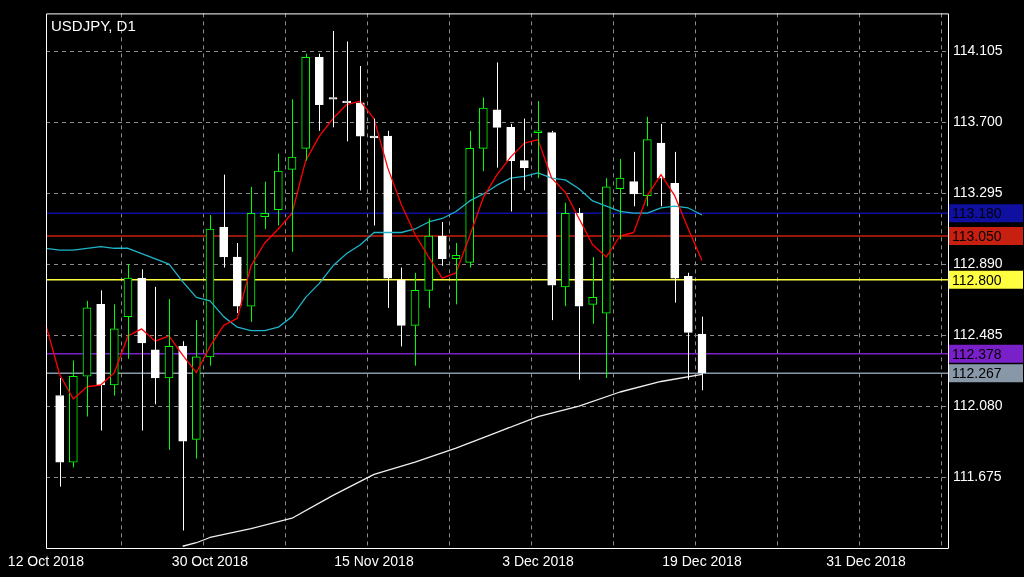 The width and height of the screenshot is (1024, 577). Describe the element at coordinates (977, 373) in the screenshot. I see `ref-line-label: 112.267` at that location.